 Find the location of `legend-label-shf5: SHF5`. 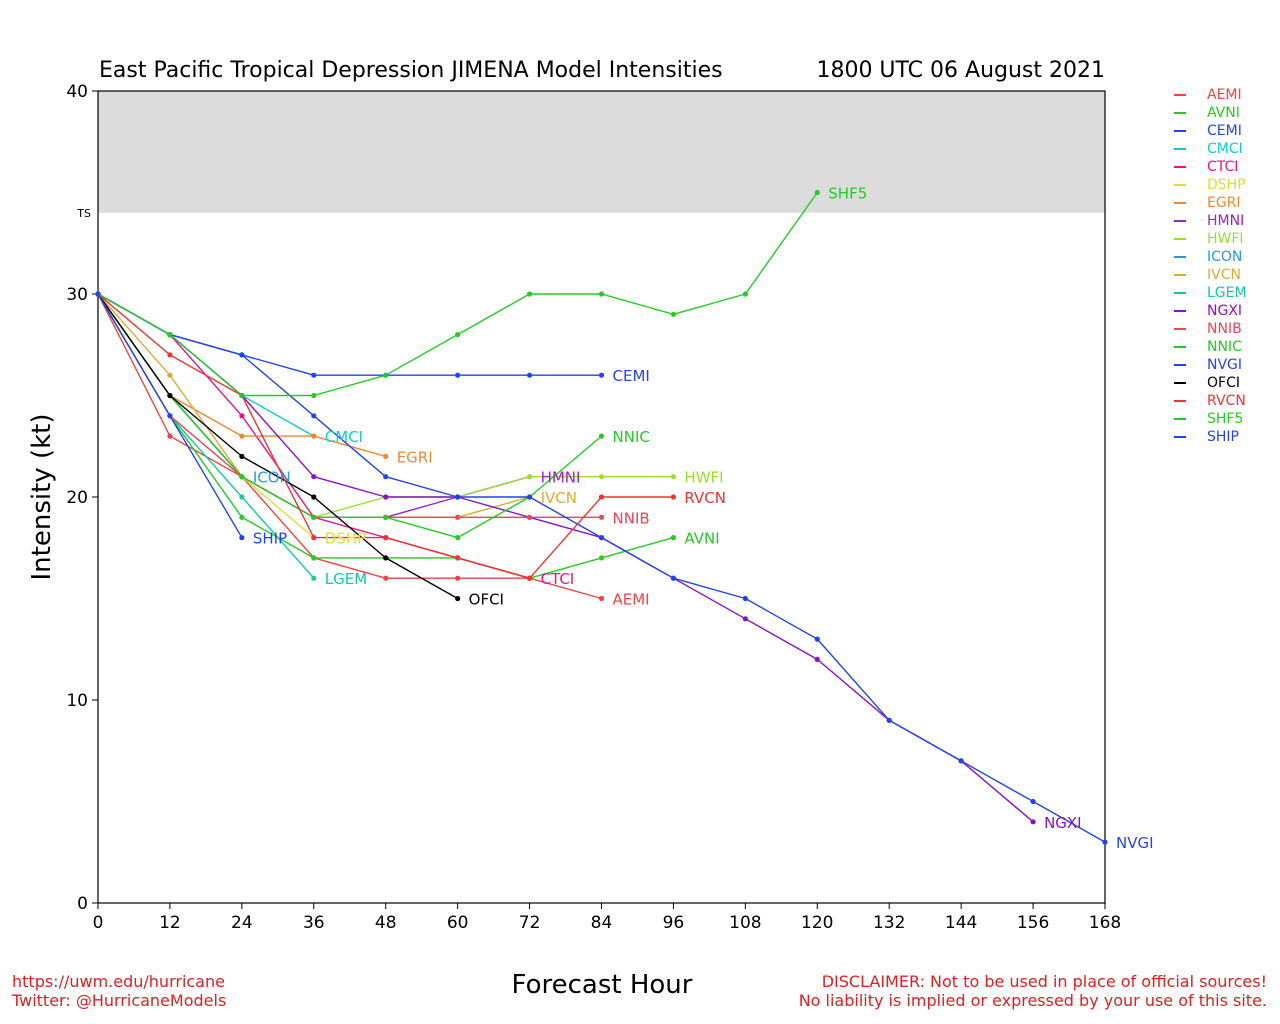

legend-label-shf5: SHF5 is located at coordinates (1225, 419).